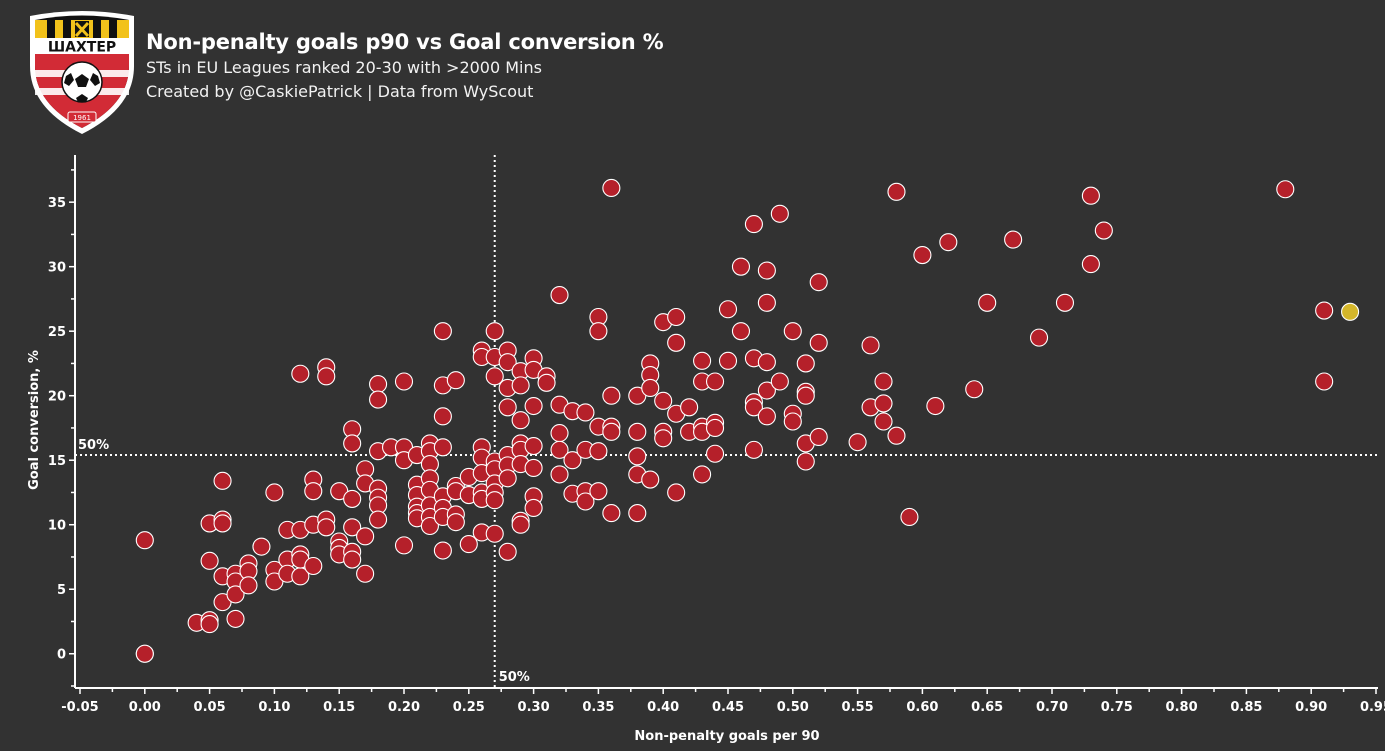  I want to click on x-tick-label: 0.40, so click(663, 707).